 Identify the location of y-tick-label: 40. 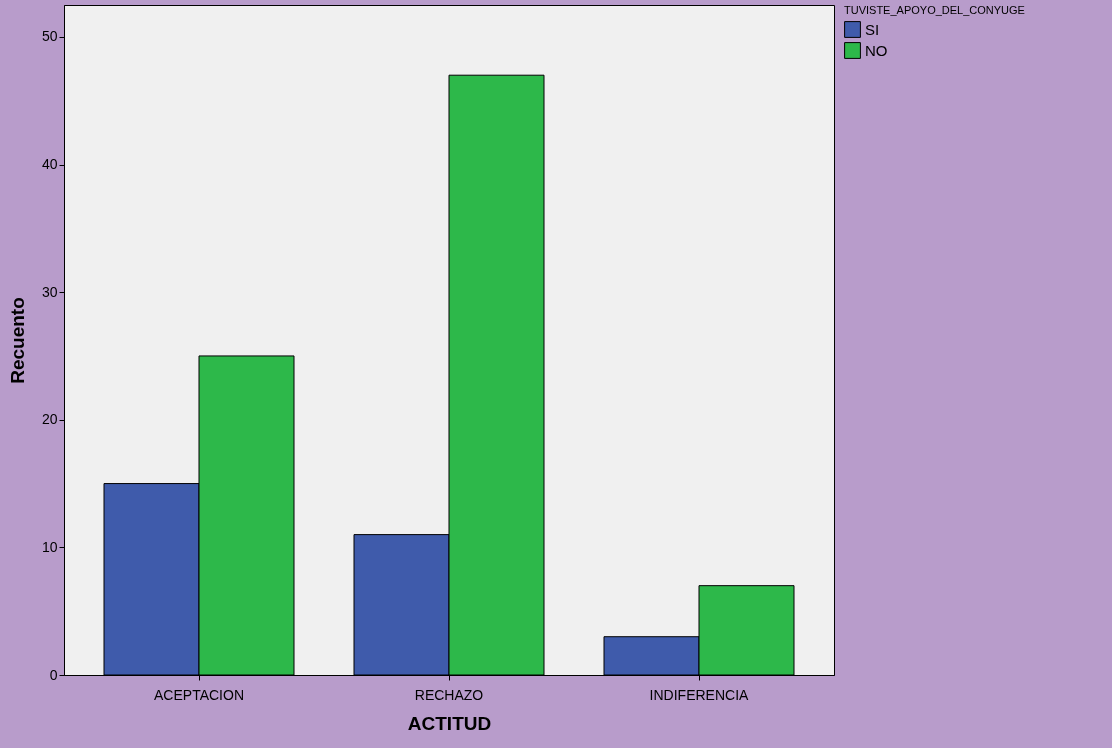
(49, 164).